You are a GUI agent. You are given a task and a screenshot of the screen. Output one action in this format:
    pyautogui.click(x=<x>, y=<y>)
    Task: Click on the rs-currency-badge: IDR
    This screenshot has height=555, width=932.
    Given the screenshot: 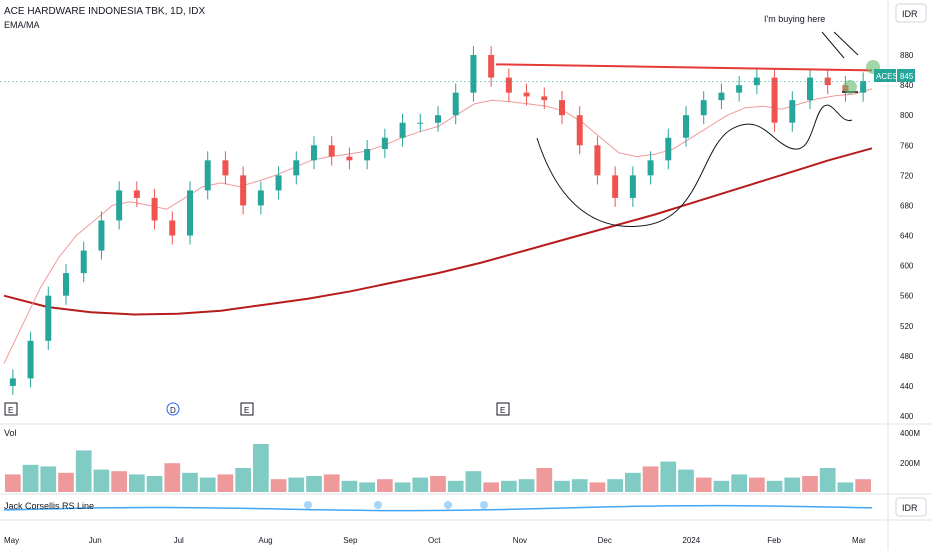 What is the action you would take?
    pyautogui.click(x=910, y=508)
    